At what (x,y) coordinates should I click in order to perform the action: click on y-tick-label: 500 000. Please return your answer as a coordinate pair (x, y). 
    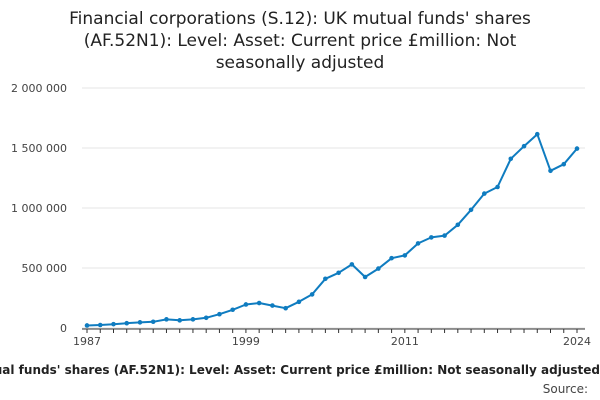
    Looking at the image, I should click on (45, 268).